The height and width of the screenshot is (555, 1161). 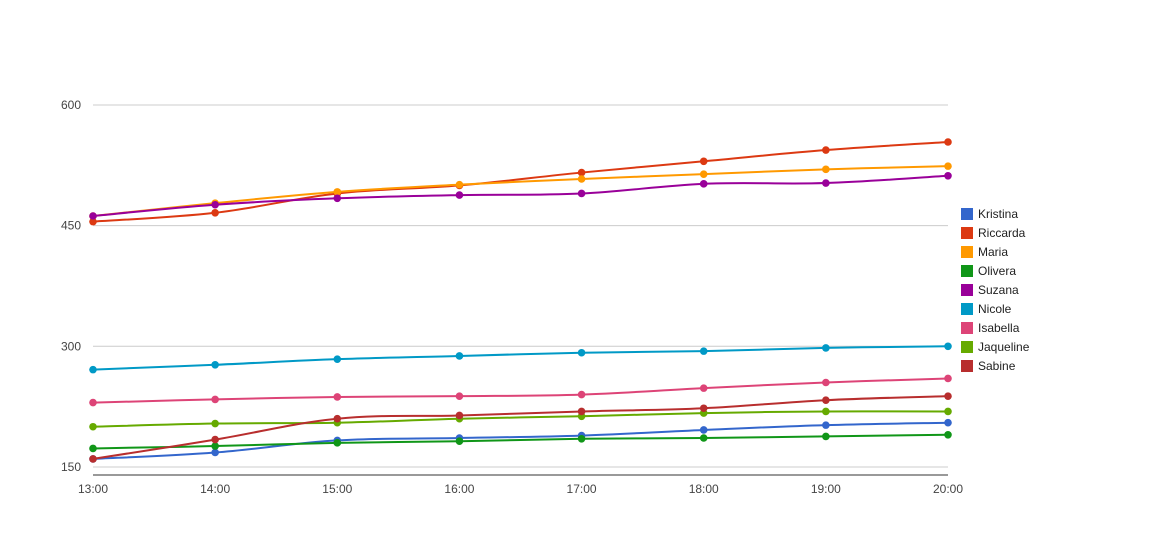 I want to click on legend-label: Riccarda, so click(x=1002, y=233).